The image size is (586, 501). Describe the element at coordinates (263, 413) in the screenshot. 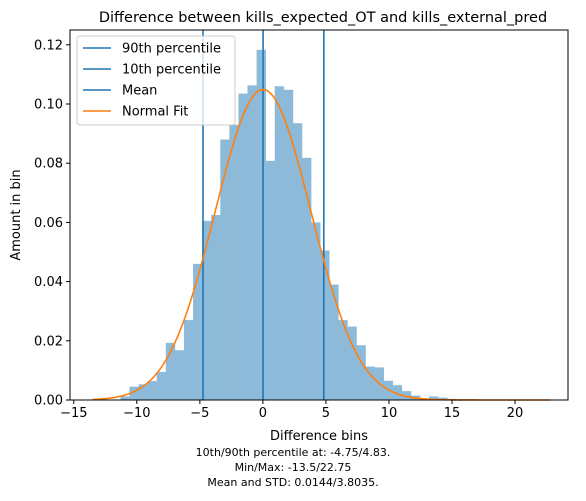

I see `x-tick-label-3: 0` at that location.